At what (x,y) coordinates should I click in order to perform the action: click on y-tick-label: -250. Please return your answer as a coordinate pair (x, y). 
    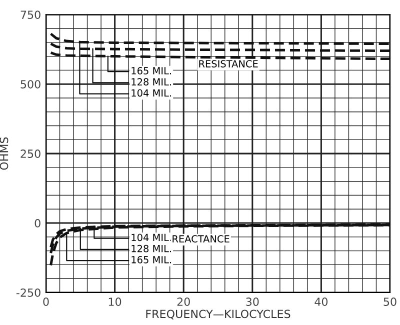
    Looking at the image, I should click on (28, 292).